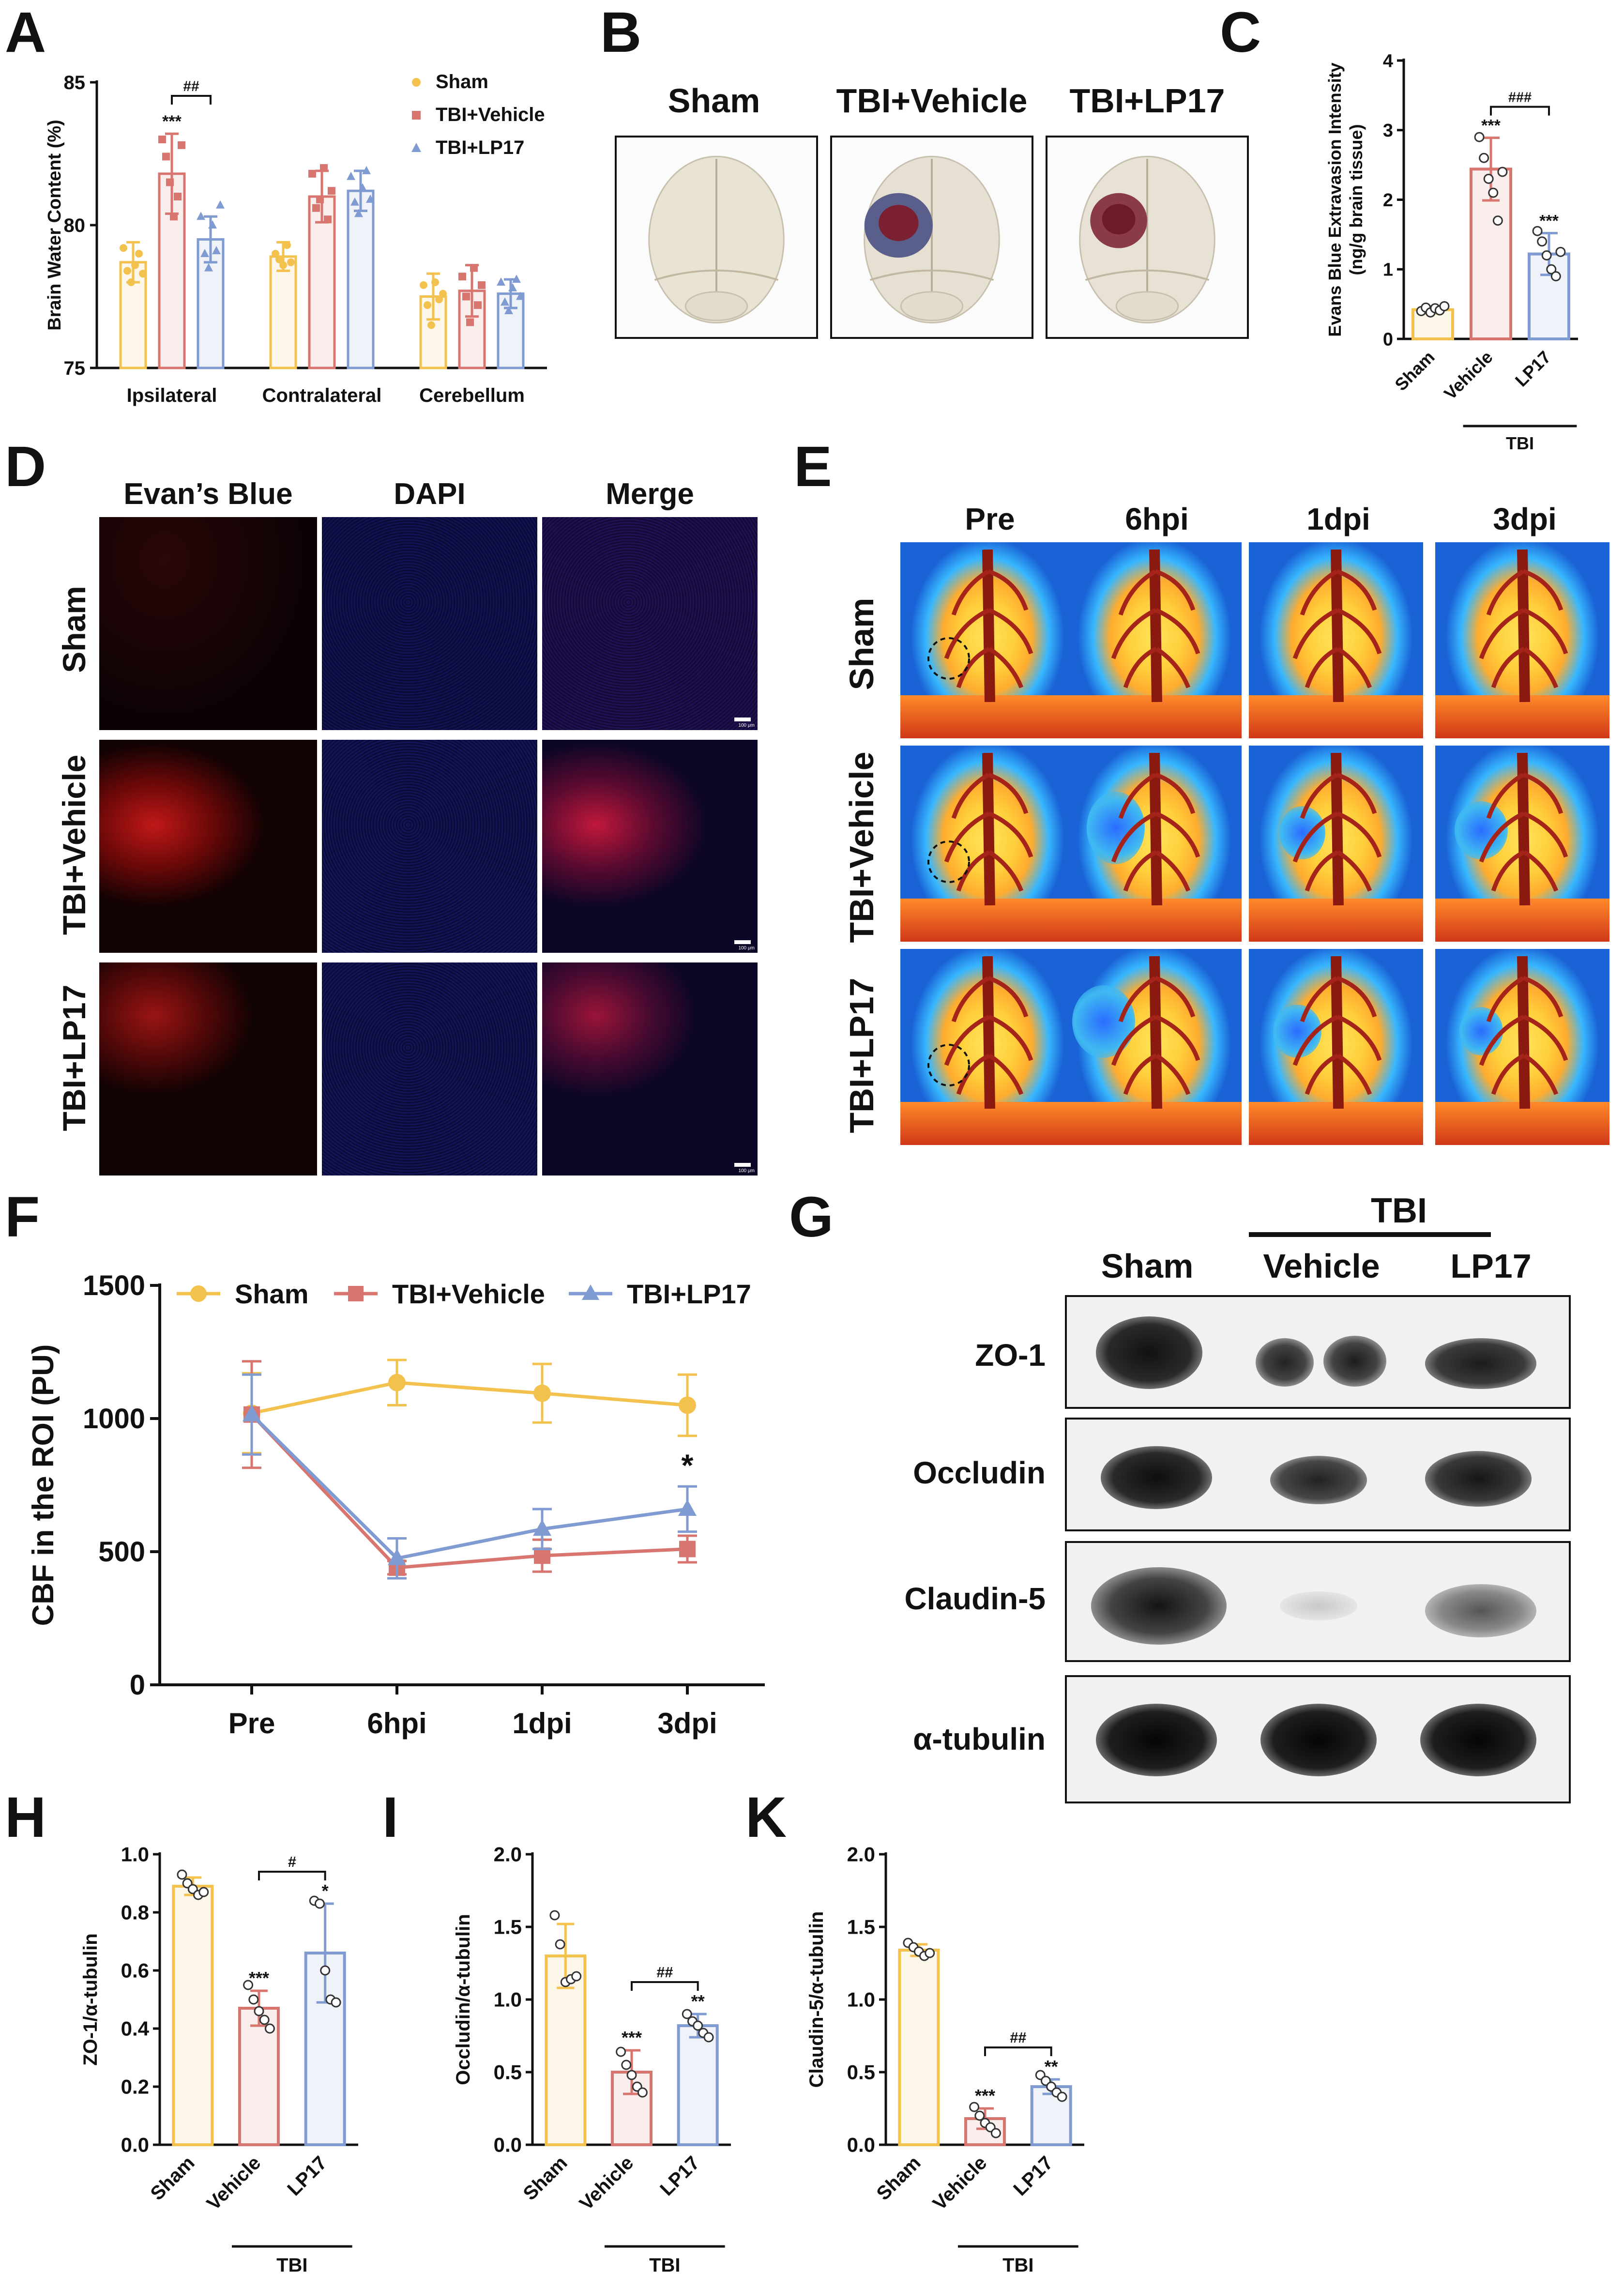  I want to click on blot-label-tubulin: α-tubulin, so click(979, 1739).